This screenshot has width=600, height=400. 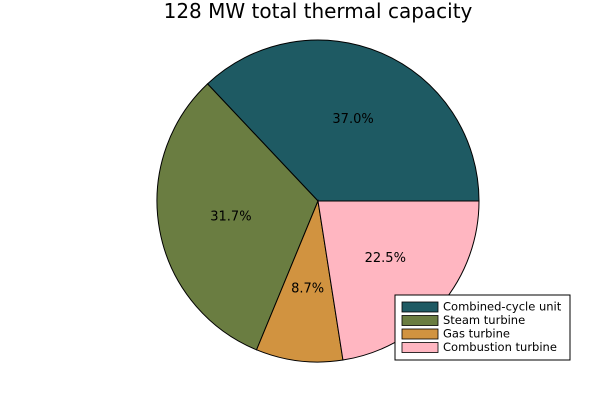 I want to click on chart-title: 128 MW total thermal capacity, so click(x=318, y=11).